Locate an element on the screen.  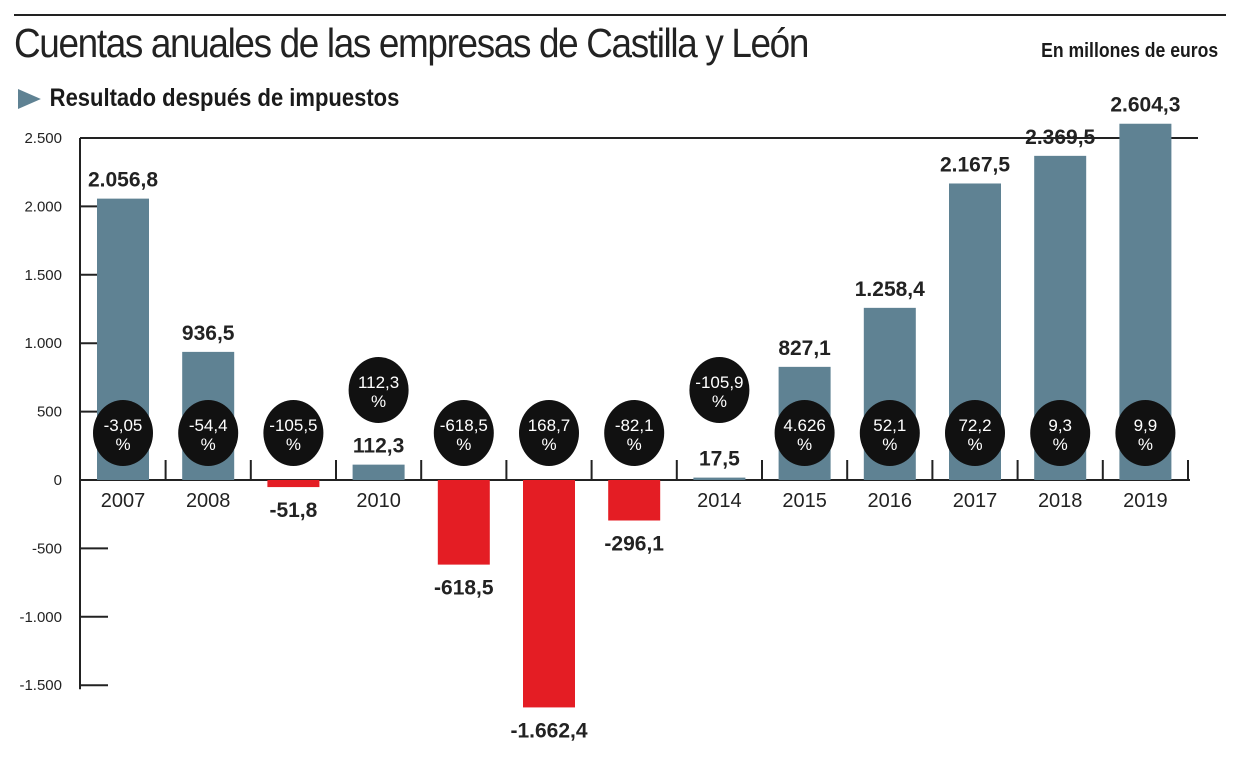
bar-2009 is located at coordinates (293, 484).